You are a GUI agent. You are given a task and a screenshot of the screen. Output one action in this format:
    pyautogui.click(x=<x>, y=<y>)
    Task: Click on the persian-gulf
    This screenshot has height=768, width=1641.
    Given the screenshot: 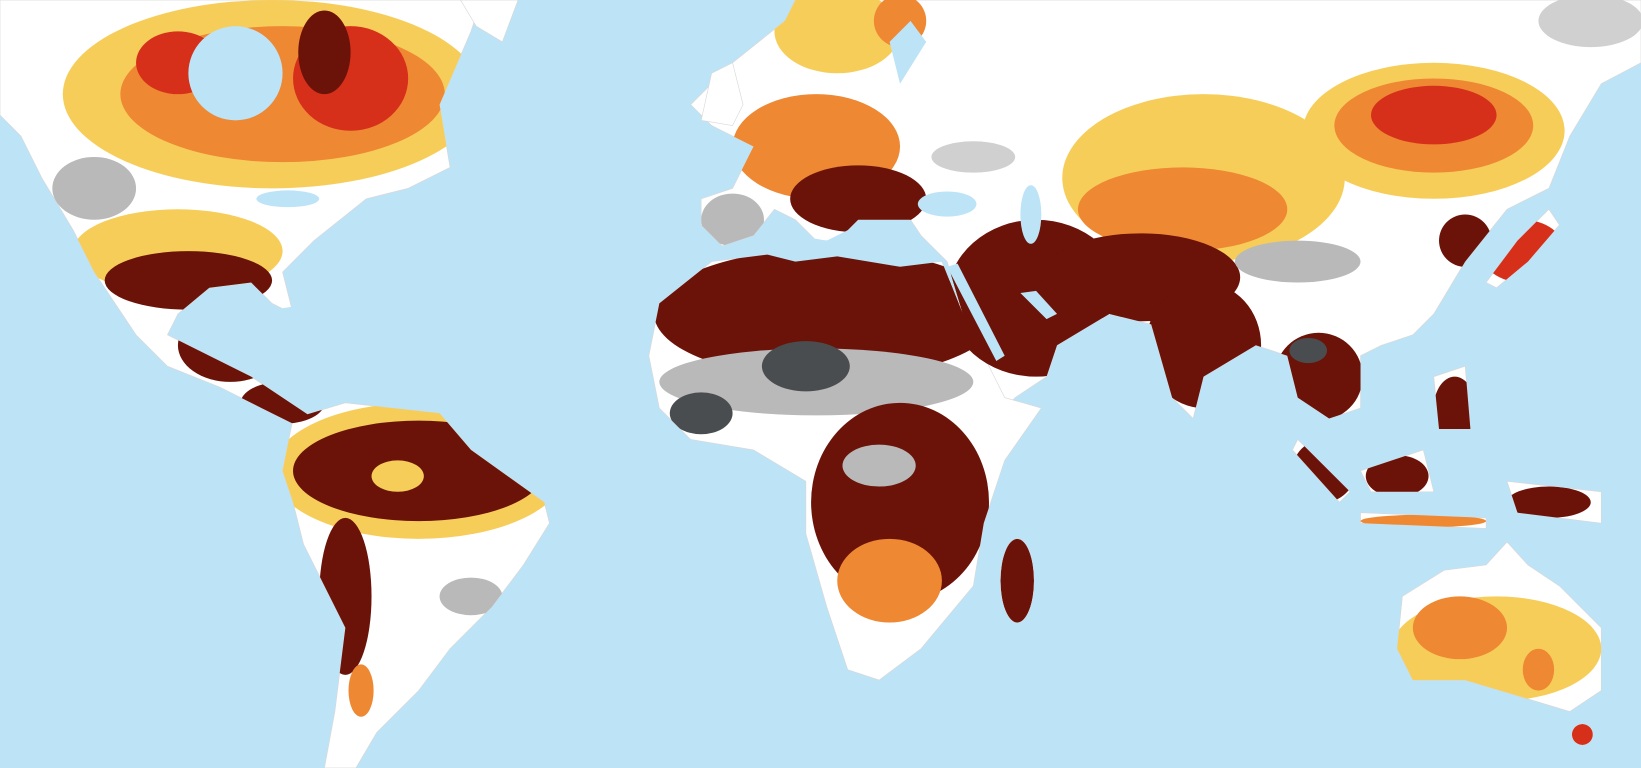 What is the action you would take?
    pyautogui.click(x=1039, y=305)
    